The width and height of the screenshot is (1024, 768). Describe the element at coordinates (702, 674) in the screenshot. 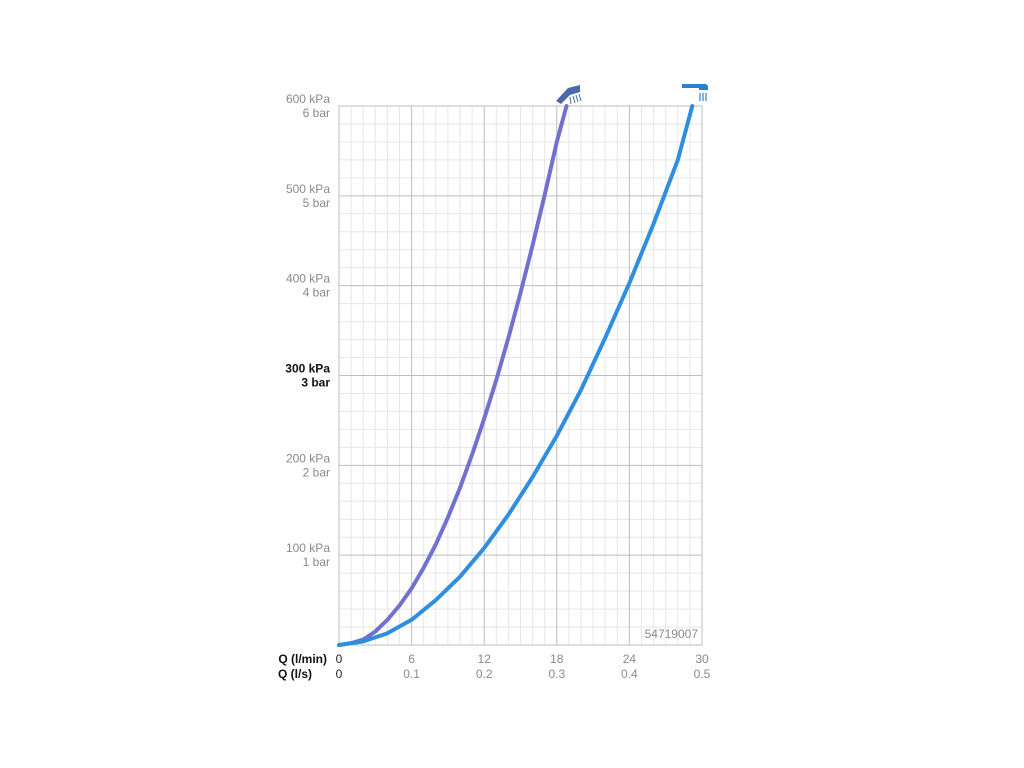

I see `x-tick-label-ls: 0.5` at that location.